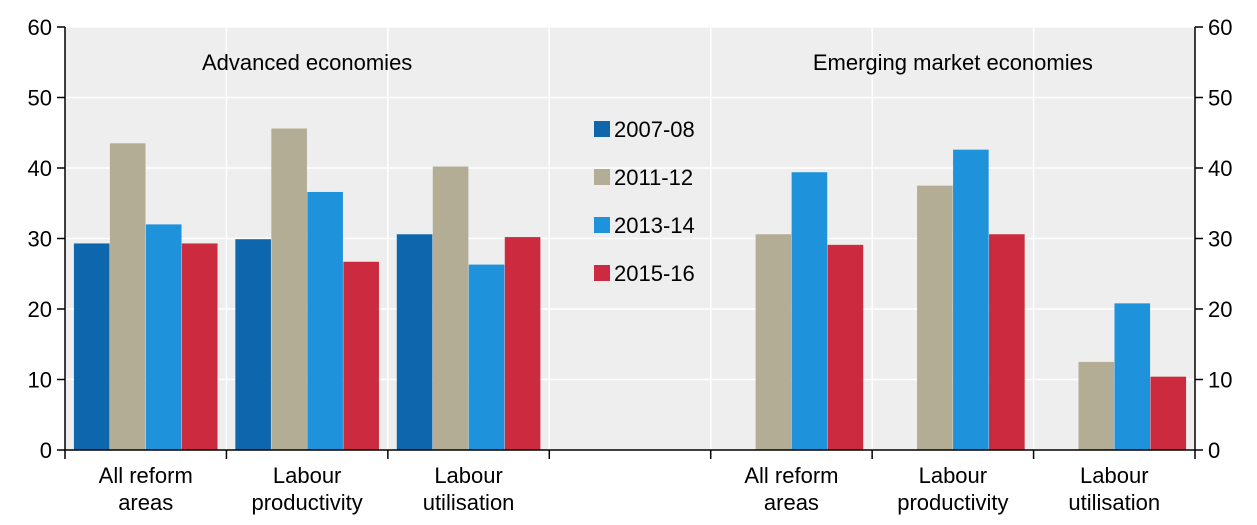  I want to click on y2-tick-label: 60, so click(1220, 27).